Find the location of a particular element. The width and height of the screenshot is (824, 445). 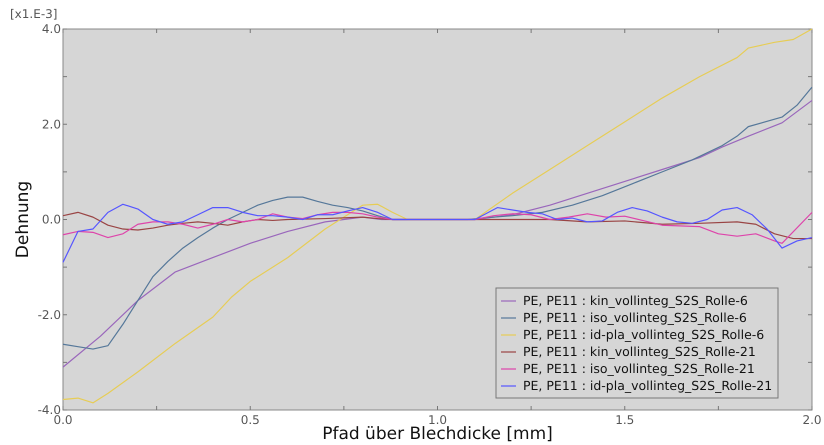

text: [x1.E-3] is located at coordinates (34, 14).